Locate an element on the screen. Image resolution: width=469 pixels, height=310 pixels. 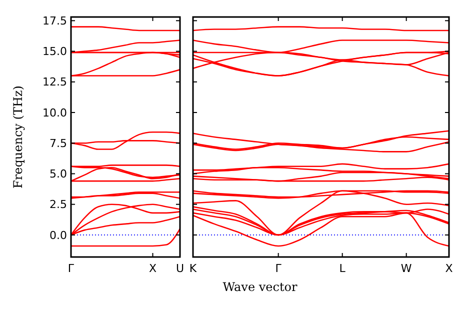
x-tick-label: U is located at coordinates (180, 268).